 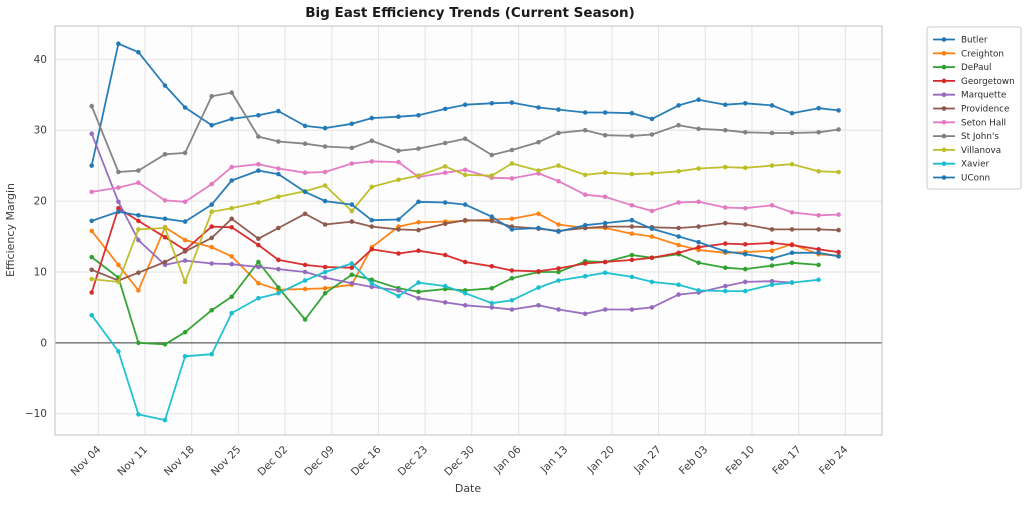 I want to click on x-tick-label: Nov 18, so click(x=179, y=461).